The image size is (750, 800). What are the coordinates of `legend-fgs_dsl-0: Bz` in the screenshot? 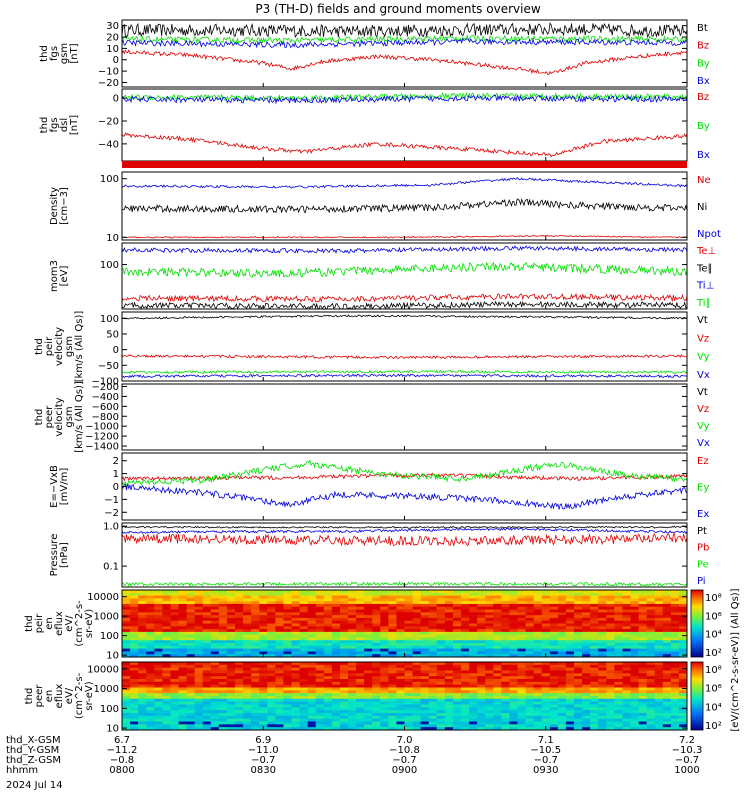 It's located at (703, 97).